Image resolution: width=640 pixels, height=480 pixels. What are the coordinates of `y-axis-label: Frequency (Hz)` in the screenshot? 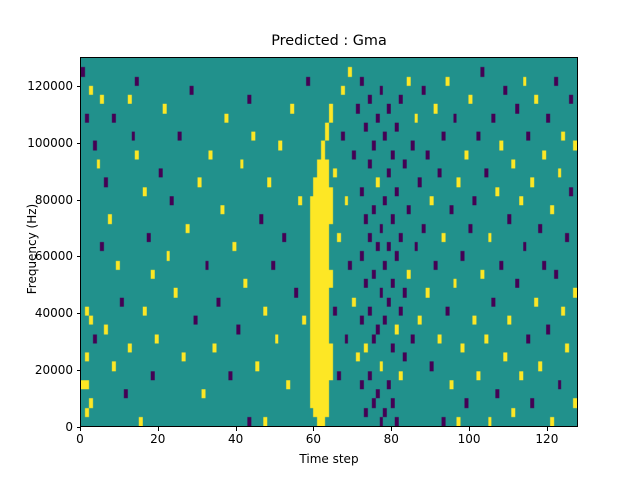 It's located at (32, 249).